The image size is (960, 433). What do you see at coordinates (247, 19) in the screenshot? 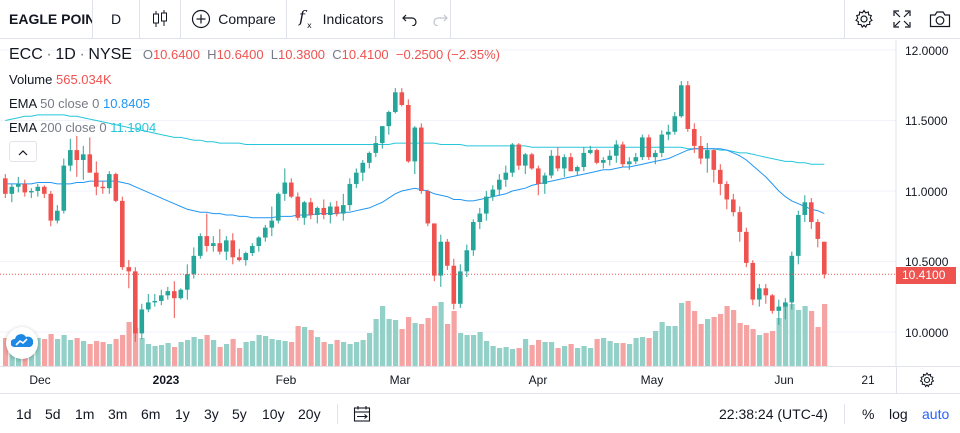
I see `compare-label: Compare` at bounding box center [247, 19].